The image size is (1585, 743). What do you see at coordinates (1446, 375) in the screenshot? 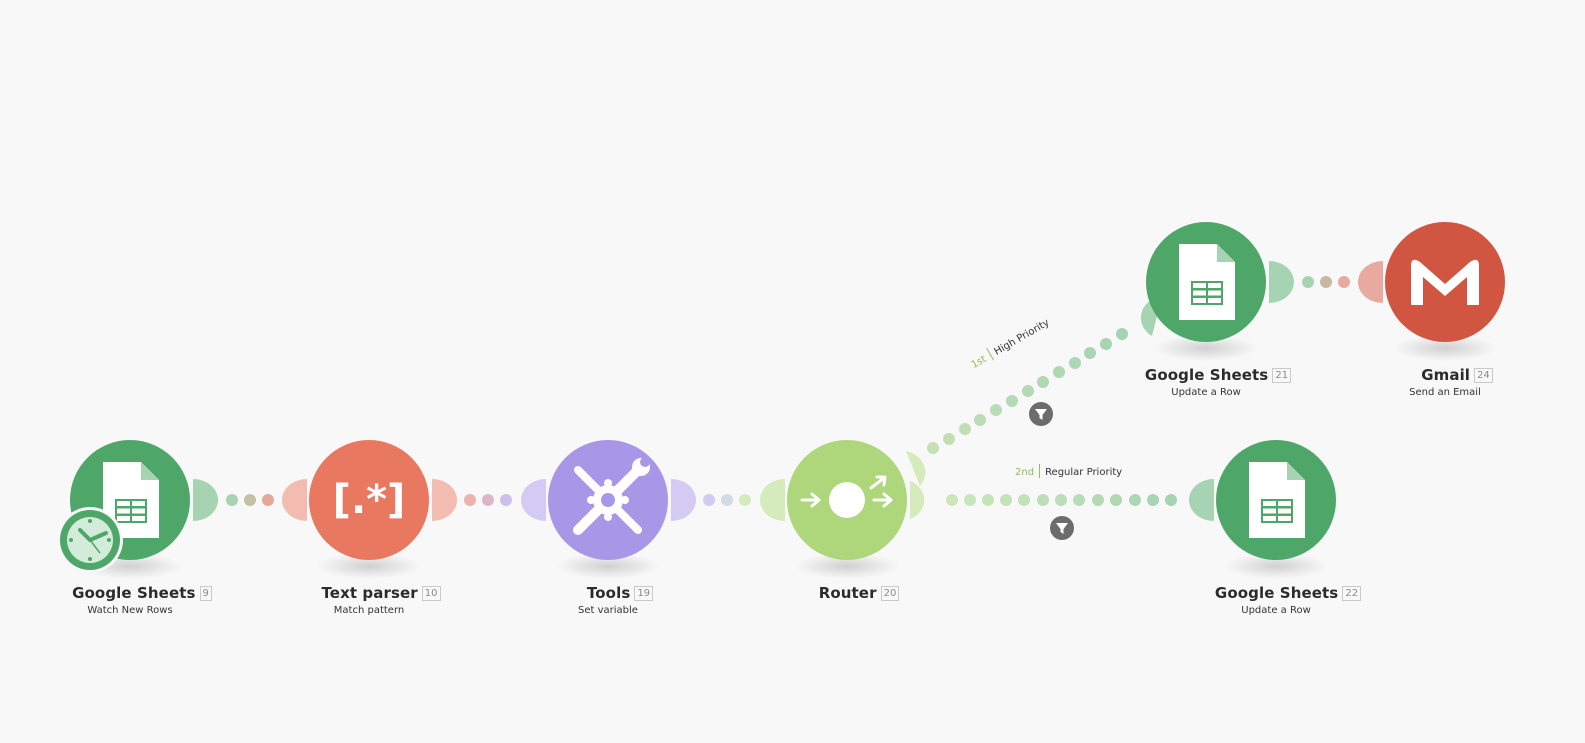
I see `module-title: Gmail` at bounding box center [1446, 375].